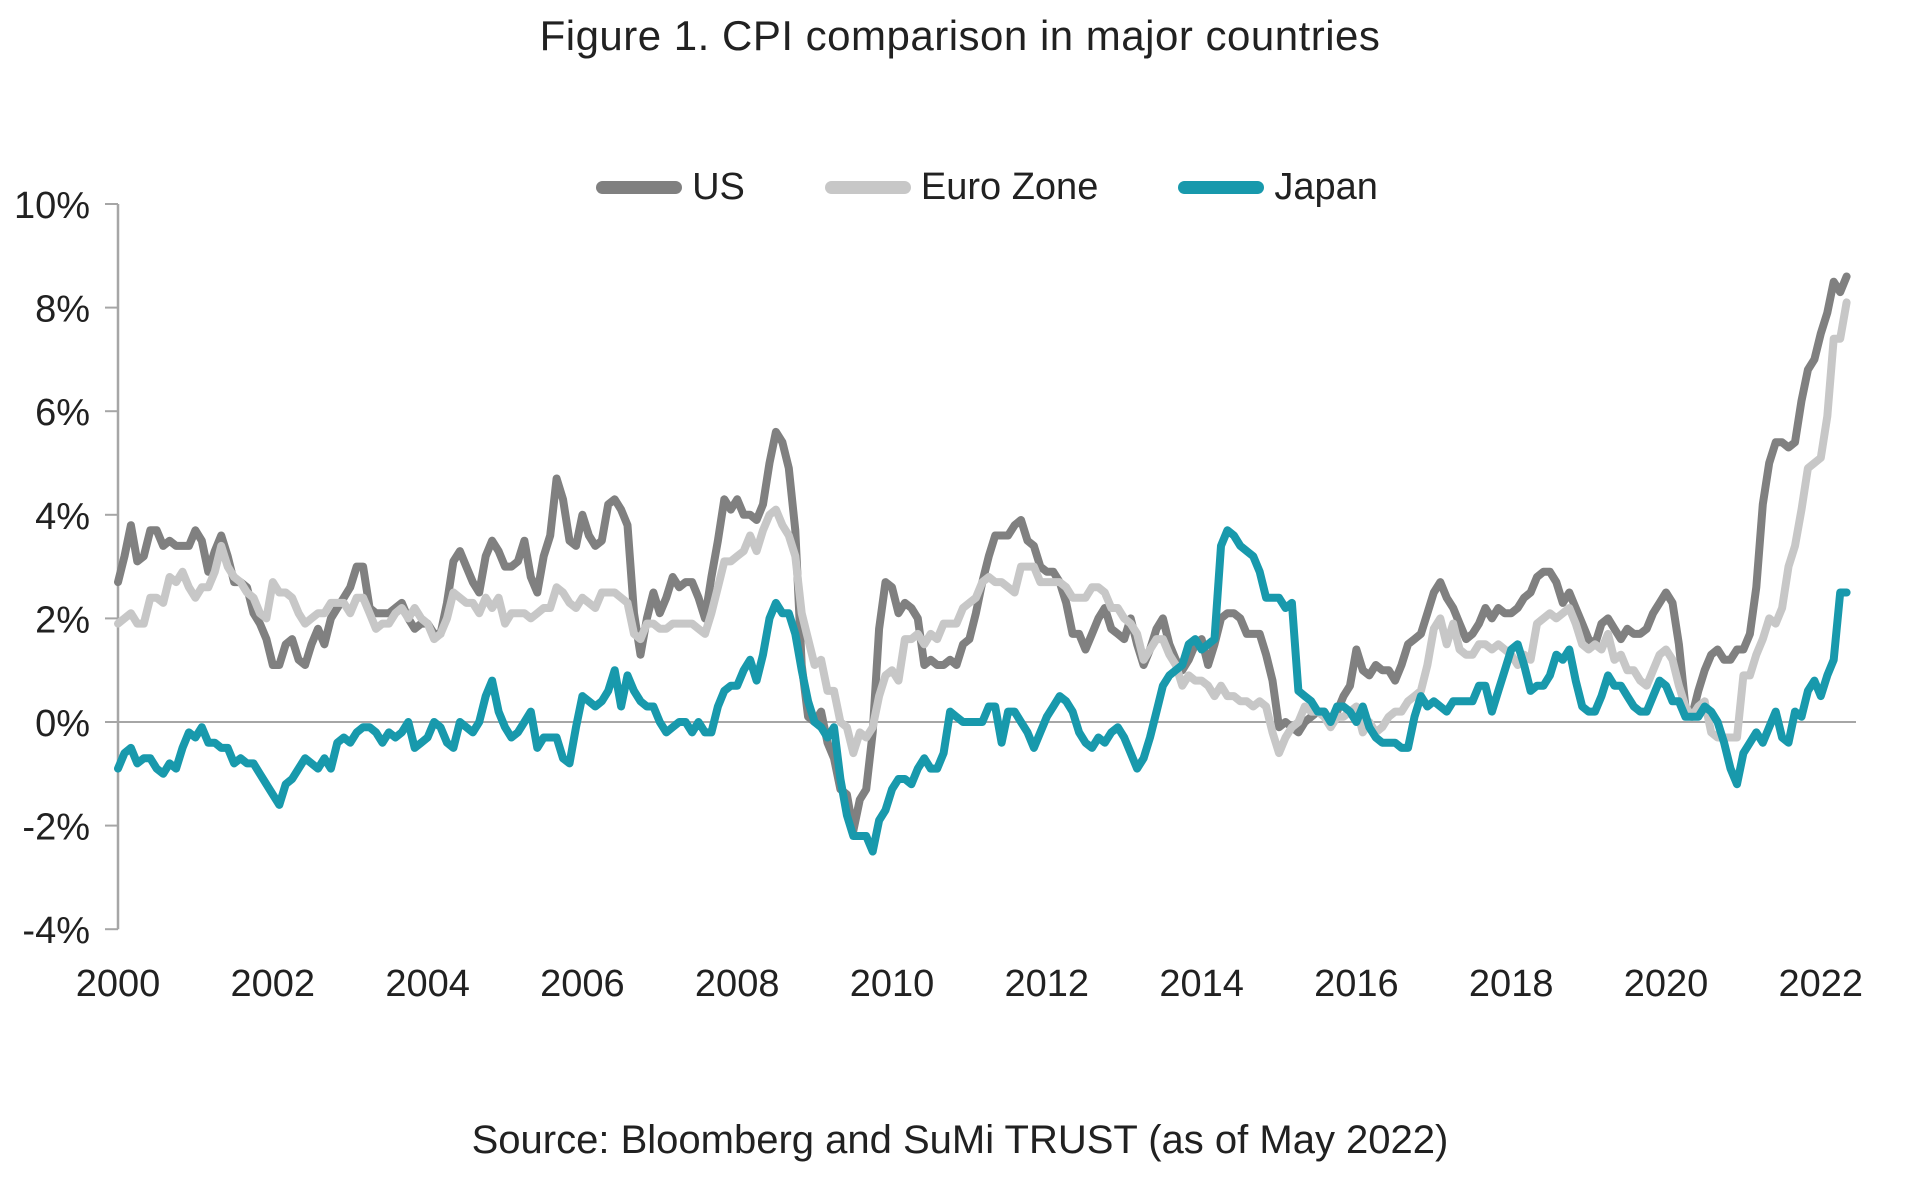 This screenshot has width=1920, height=1178. Describe the element at coordinates (718, 187) in the screenshot. I see `legend-label-us: US` at that location.